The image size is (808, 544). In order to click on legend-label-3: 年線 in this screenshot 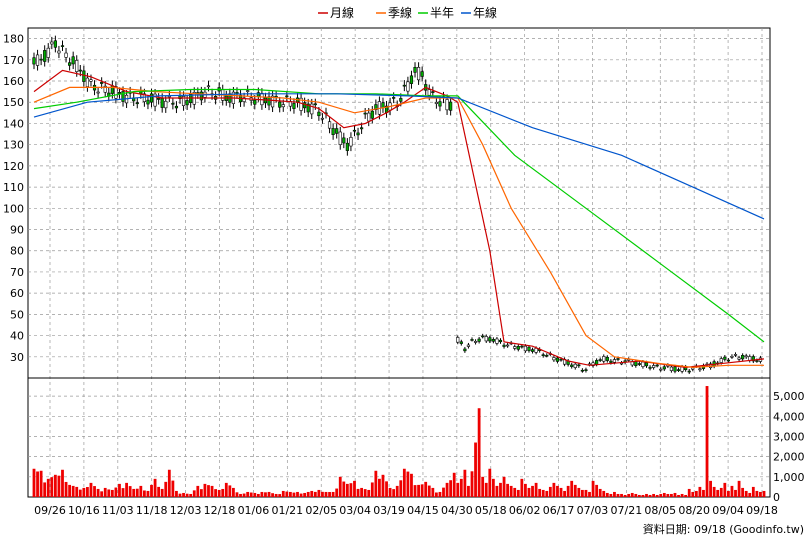, I will do `click(485, 12)`.